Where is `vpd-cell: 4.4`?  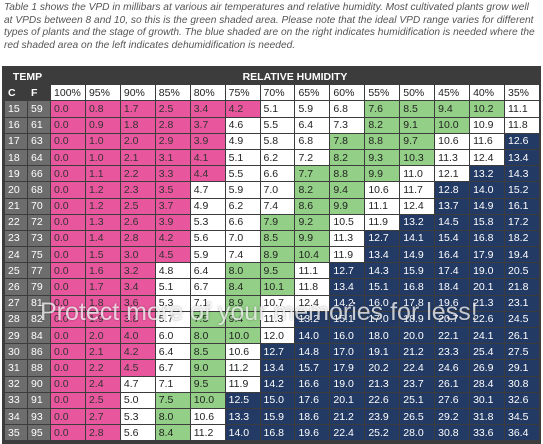
vpd-cell: 4.4 is located at coordinates (207, 174).